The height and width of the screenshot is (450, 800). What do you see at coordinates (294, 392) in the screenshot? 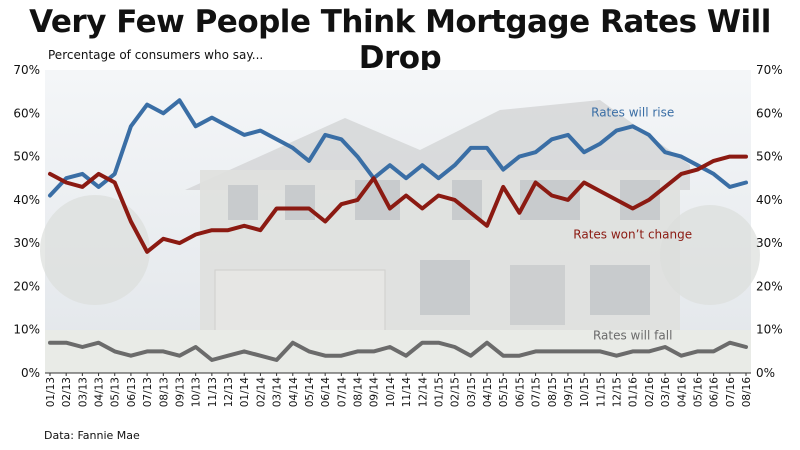
I see `x-tick-label: 04/14` at bounding box center [294, 392].